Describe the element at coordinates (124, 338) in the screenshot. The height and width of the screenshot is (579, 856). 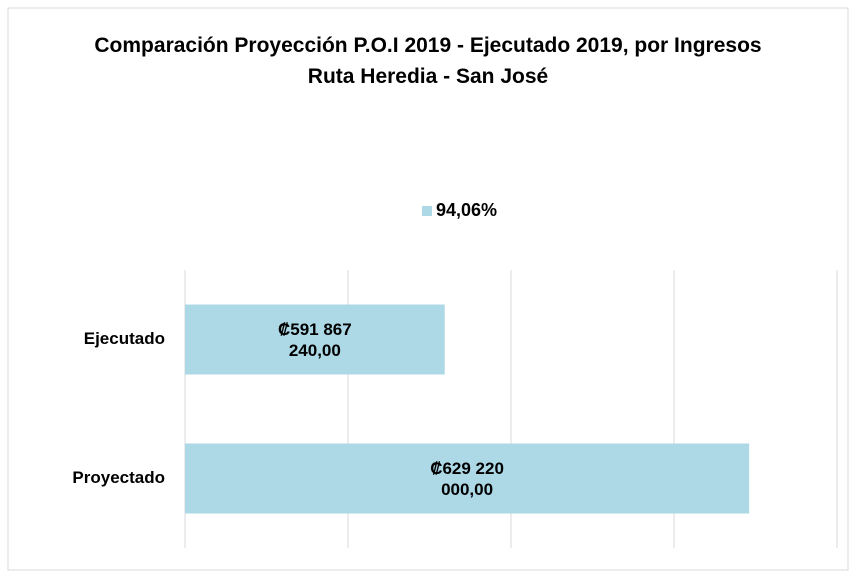
I see `y-tick-label: Ejecutado` at that location.